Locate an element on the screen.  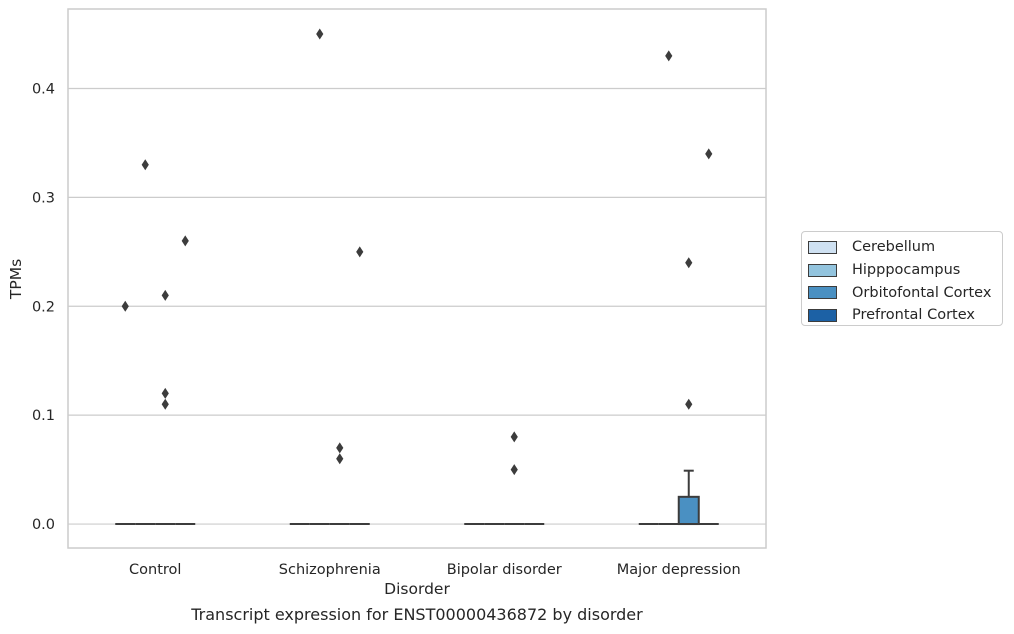
legend-label: Hipppocampus is located at coordinates (906, 270).